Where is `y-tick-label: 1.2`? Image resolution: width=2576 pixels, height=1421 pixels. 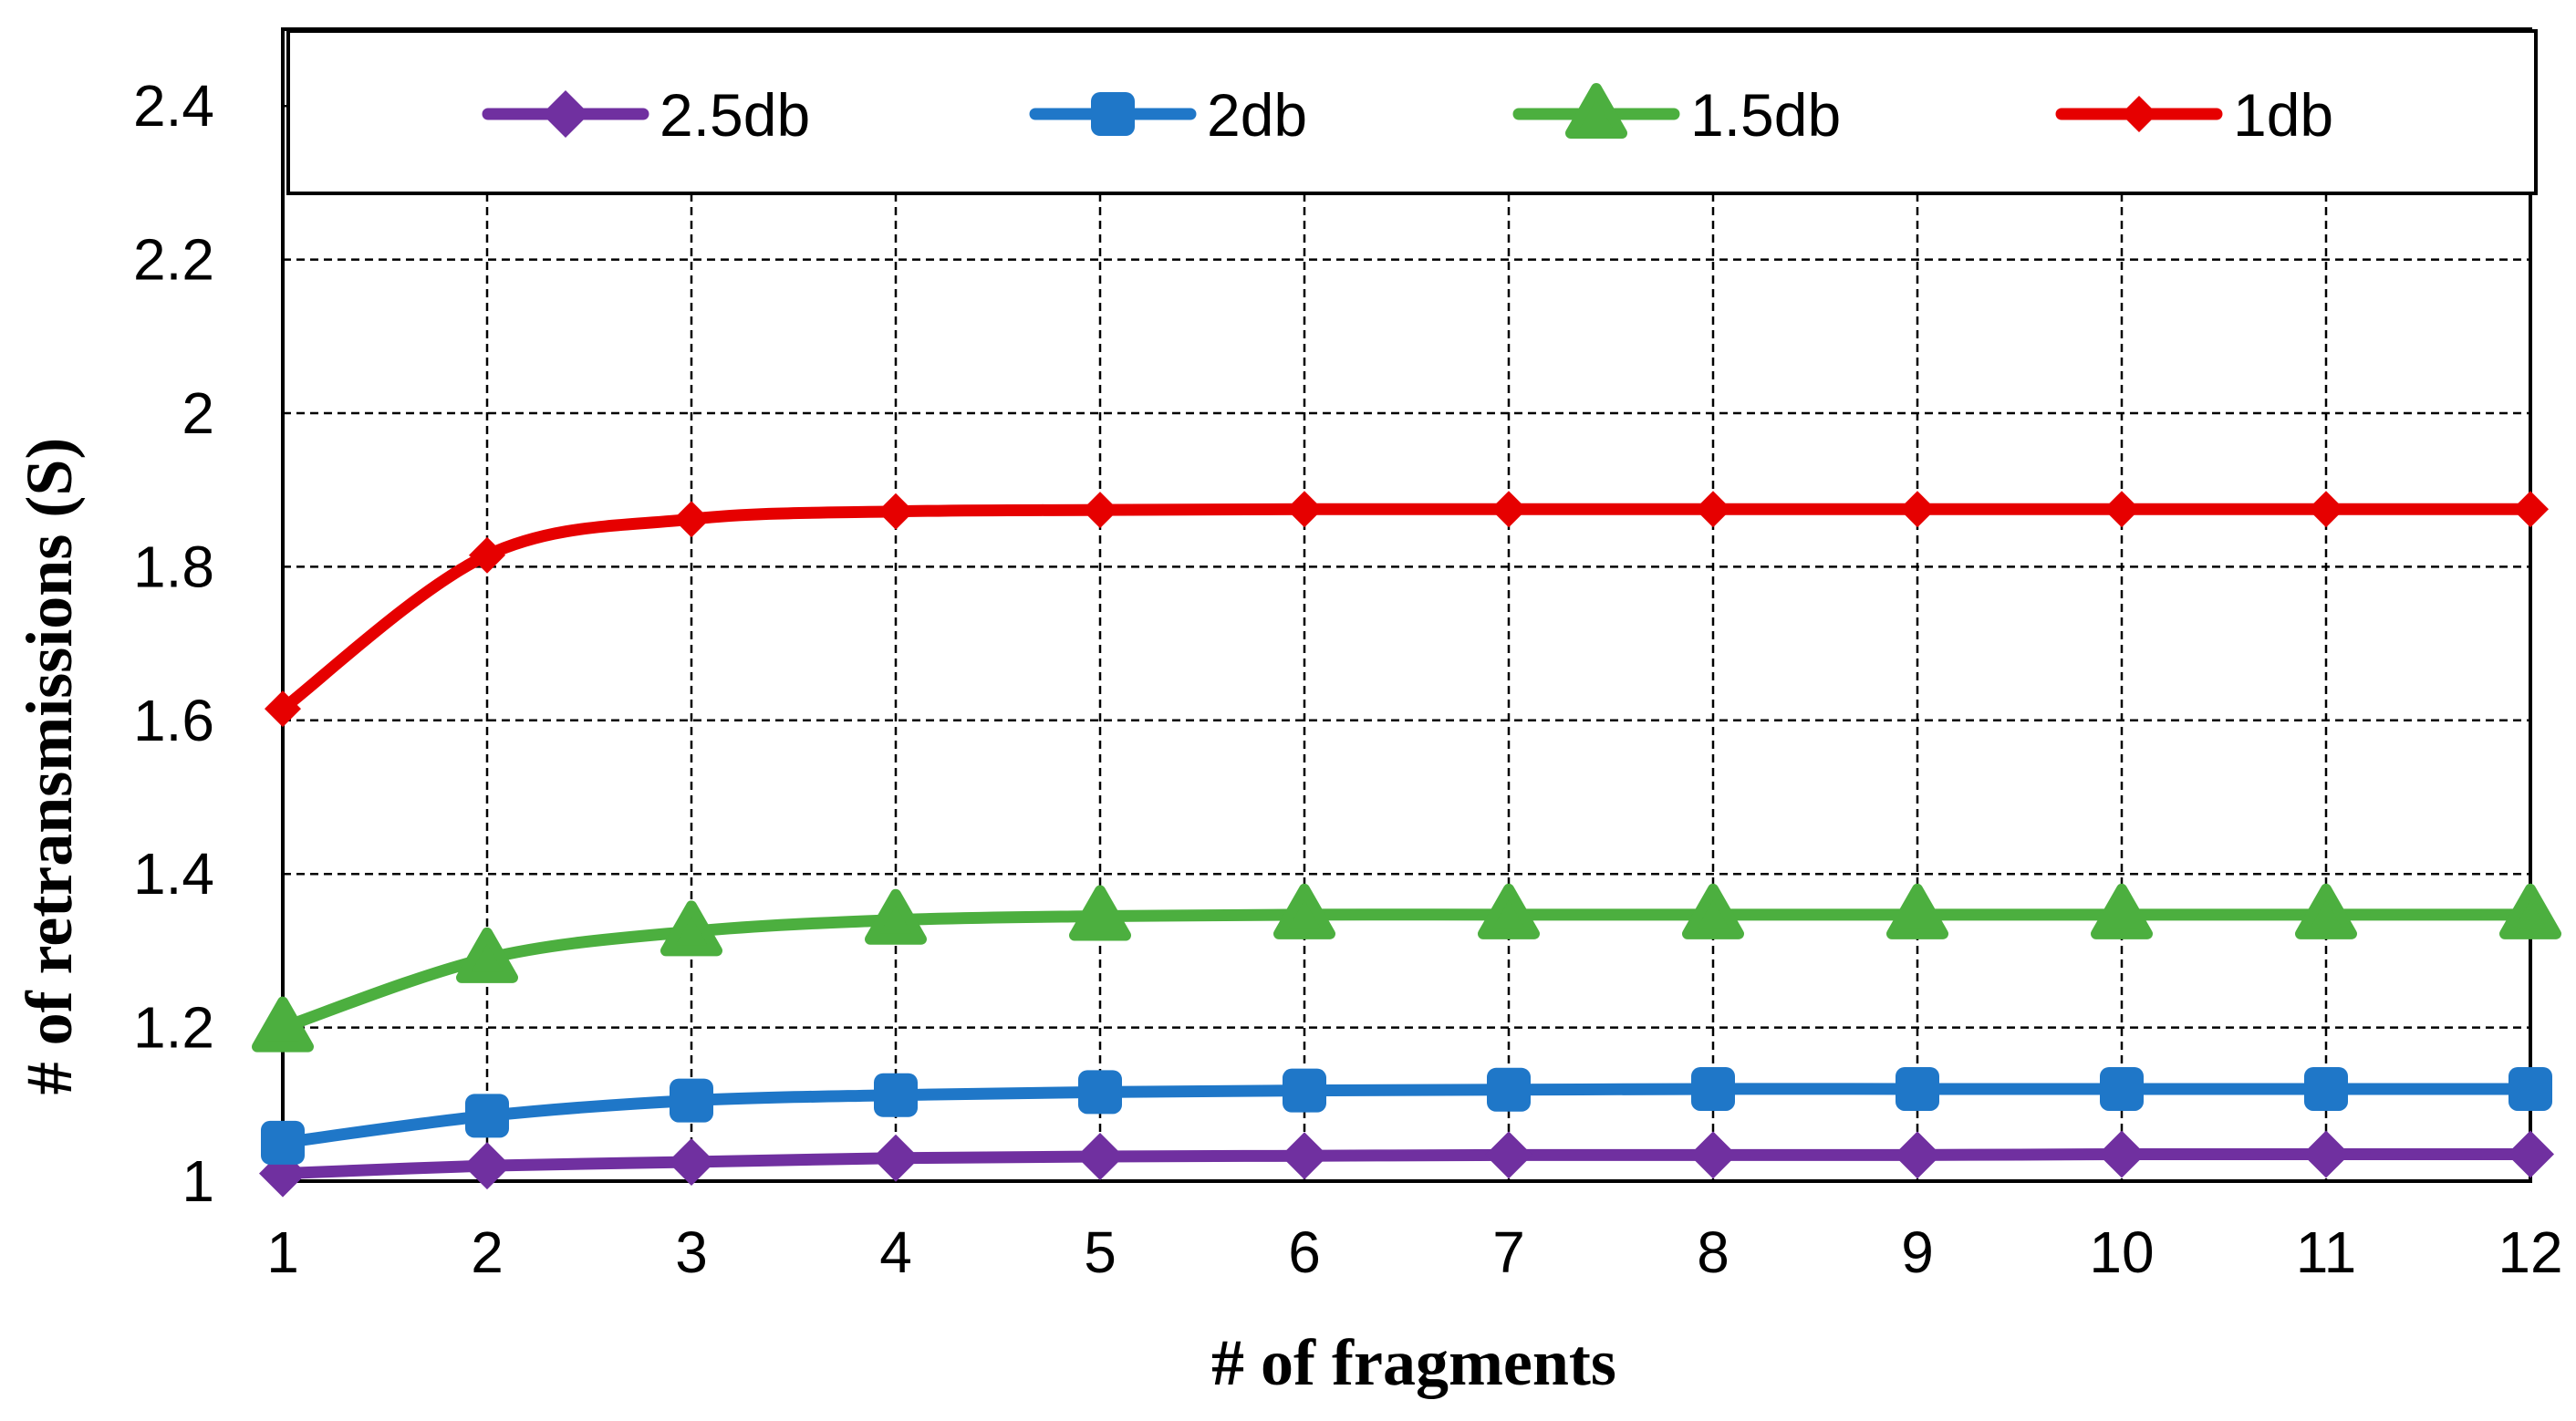 y-tick-label: 1.2 is located at coordinates (173, 1028).